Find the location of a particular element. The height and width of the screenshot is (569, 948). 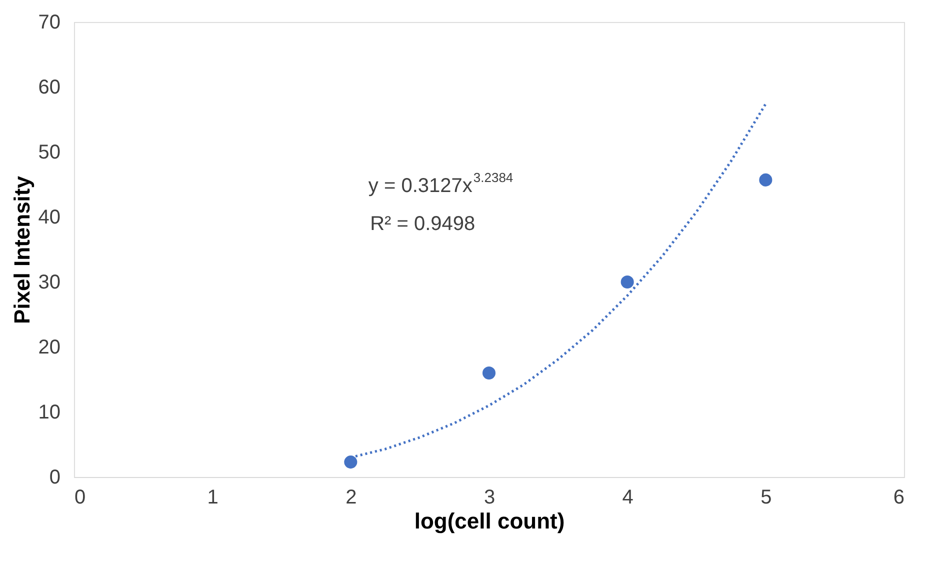

x-tick-label: 6 is located at coordinates (898, 497).